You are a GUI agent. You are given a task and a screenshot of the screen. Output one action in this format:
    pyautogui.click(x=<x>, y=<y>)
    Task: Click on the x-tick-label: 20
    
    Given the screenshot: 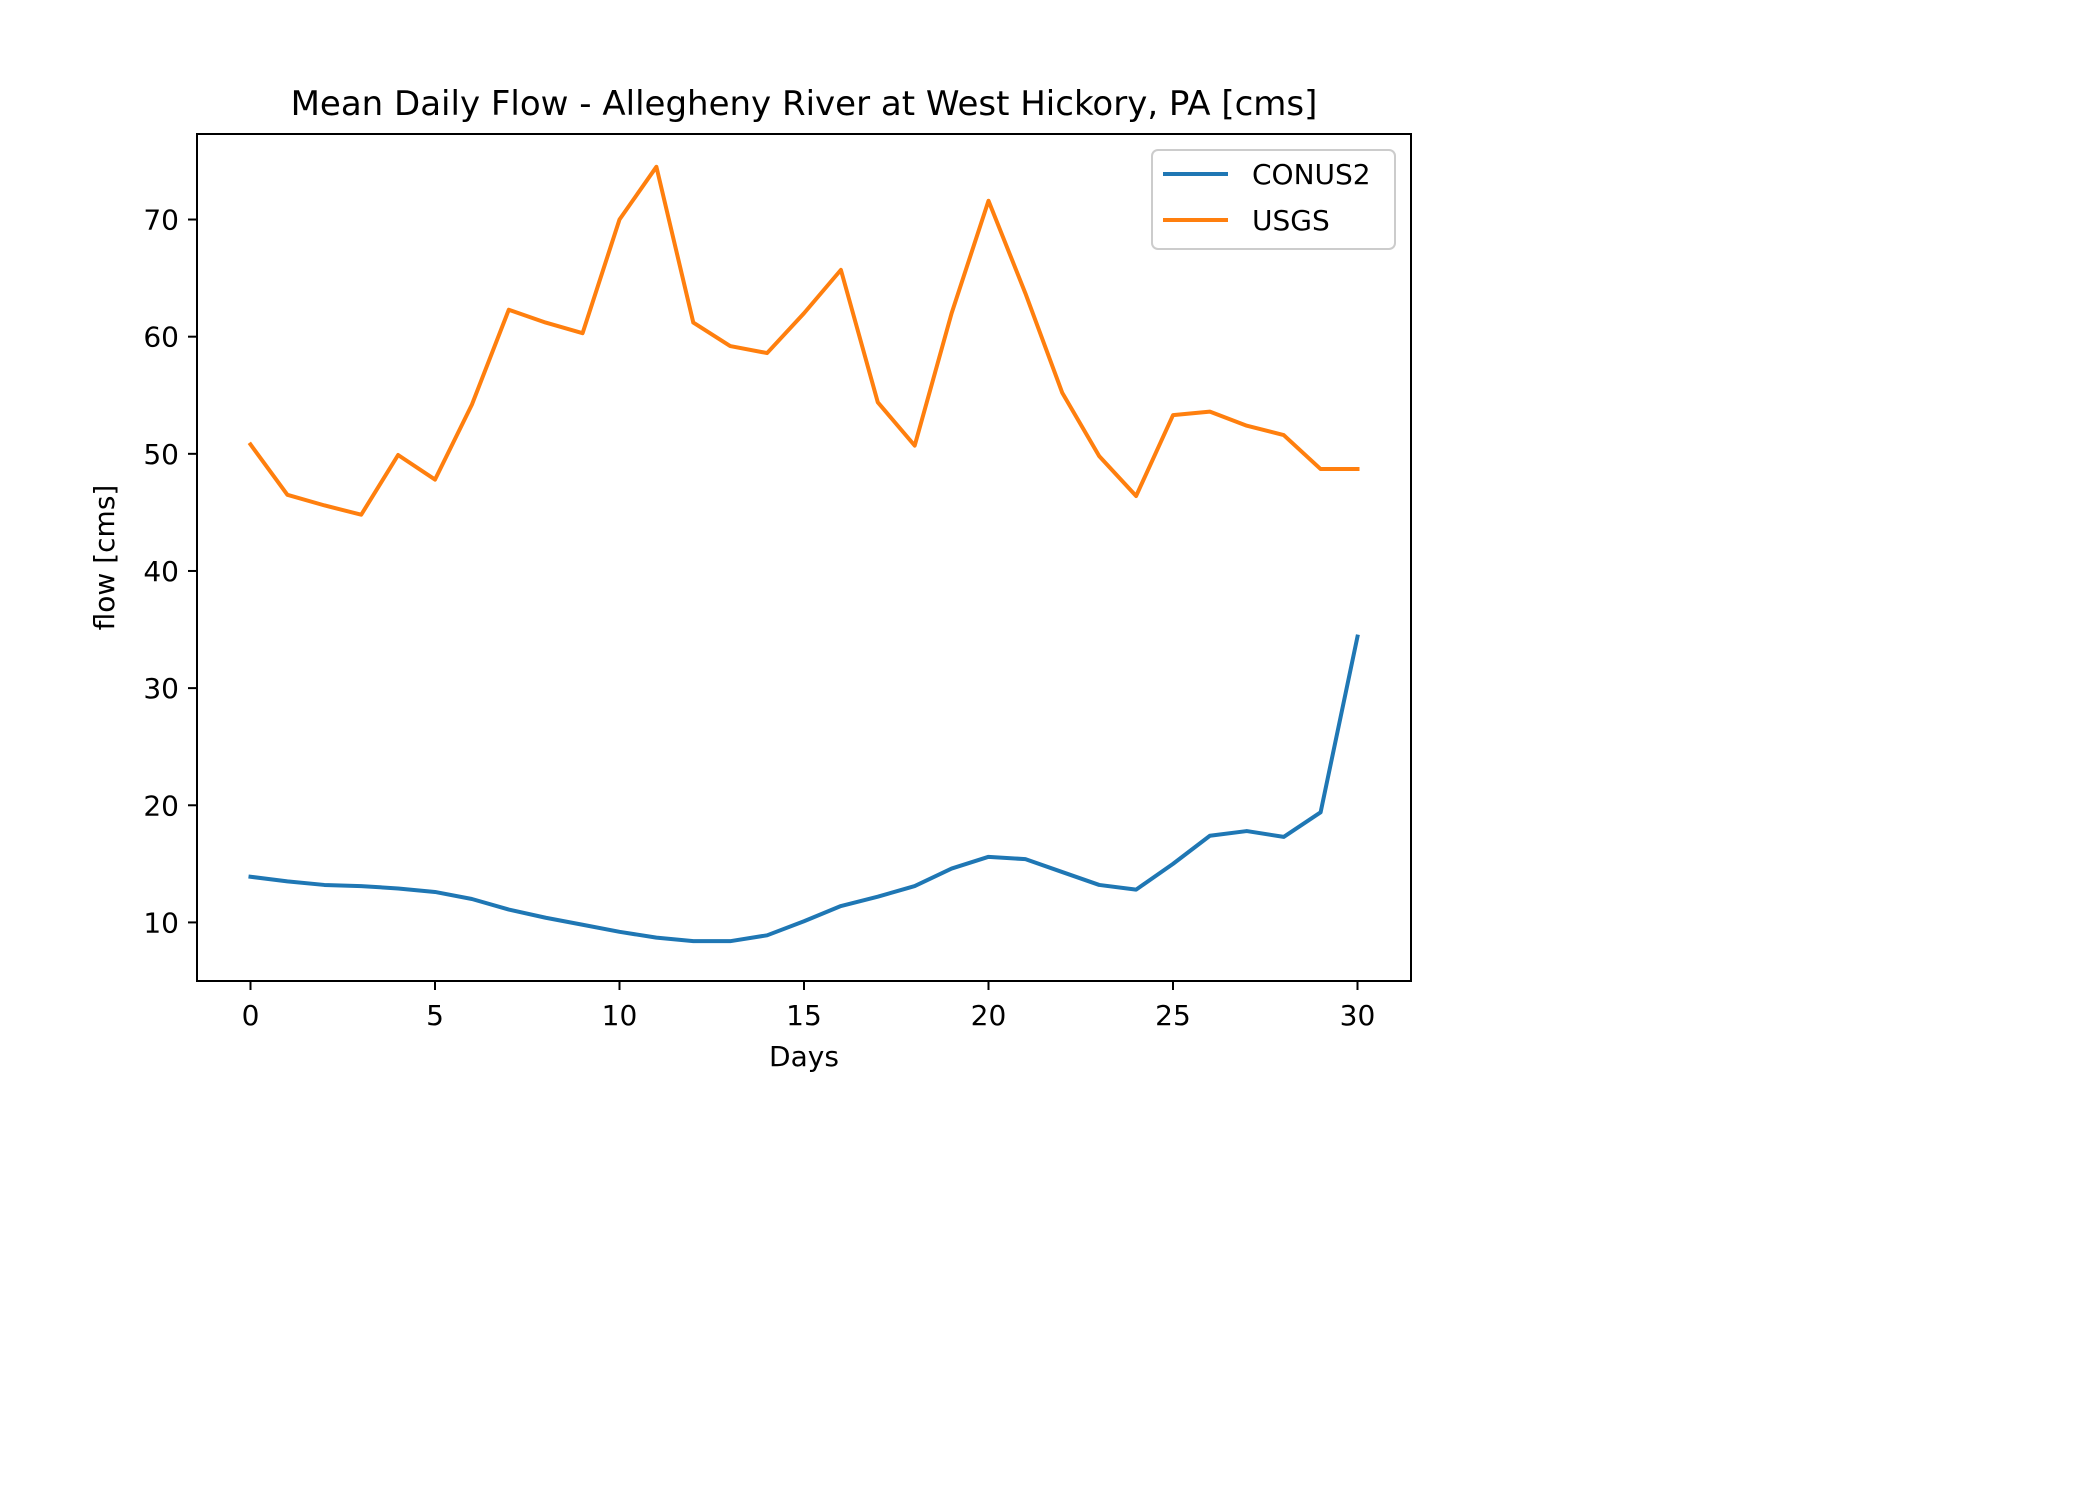 What is the action you would take?
    pyautogui.click(x=989, y=1015)
    